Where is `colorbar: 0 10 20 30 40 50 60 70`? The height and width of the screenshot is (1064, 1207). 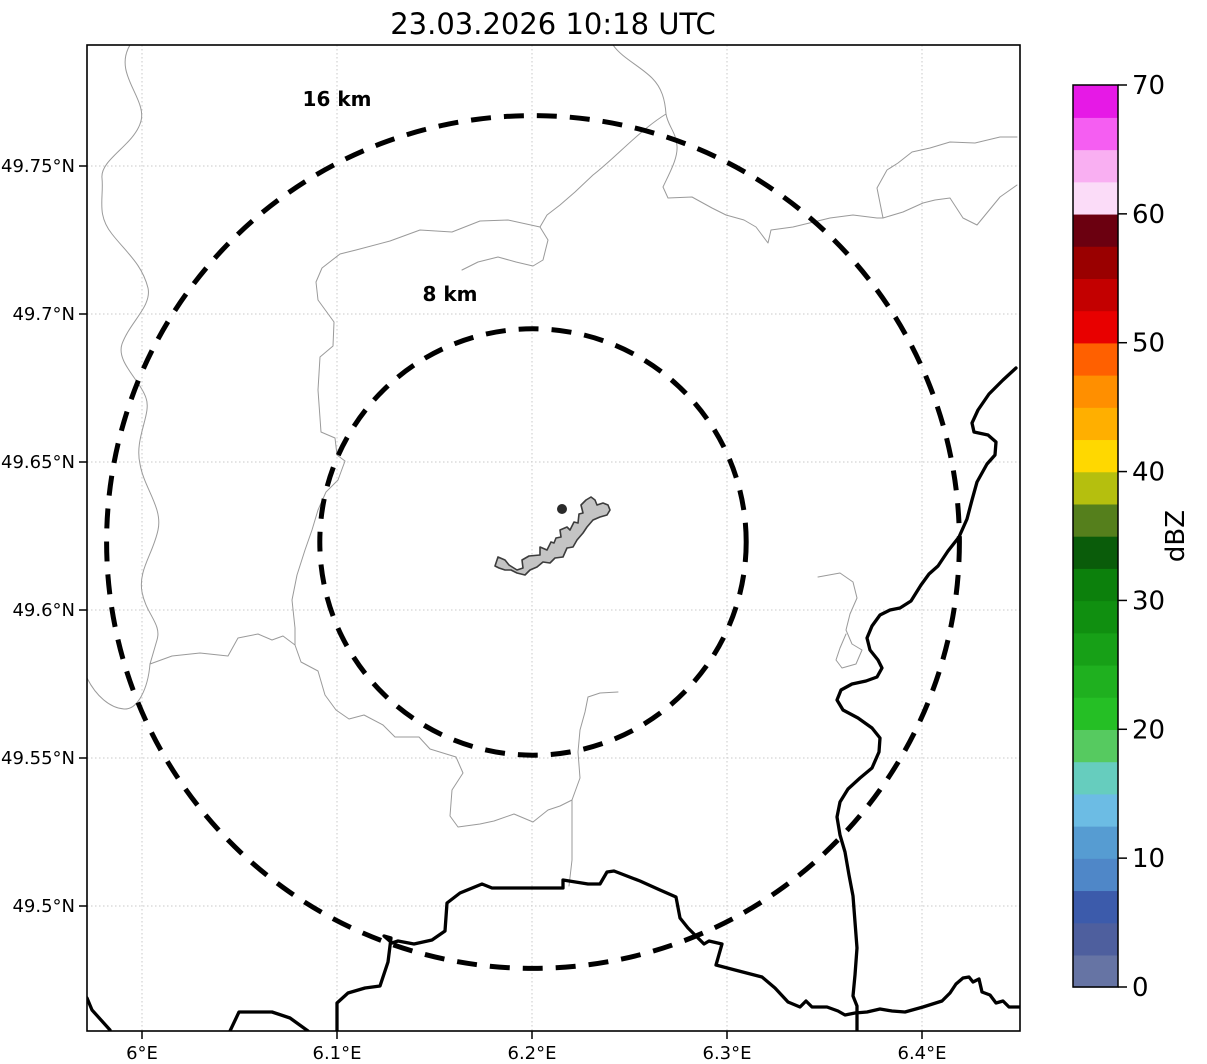 colorbar: 0 10 20 30 40 50 60 70 is located at coordinates (1118, 537).